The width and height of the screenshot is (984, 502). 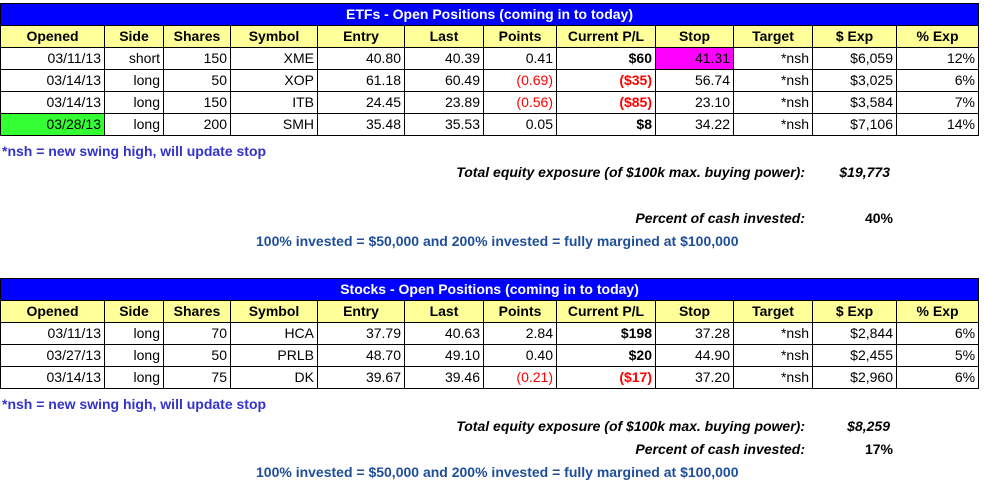 What do you see at coordinates (520, 36) in the screenshot?
I see `col-header: Points` at bounding box center [520, 36].